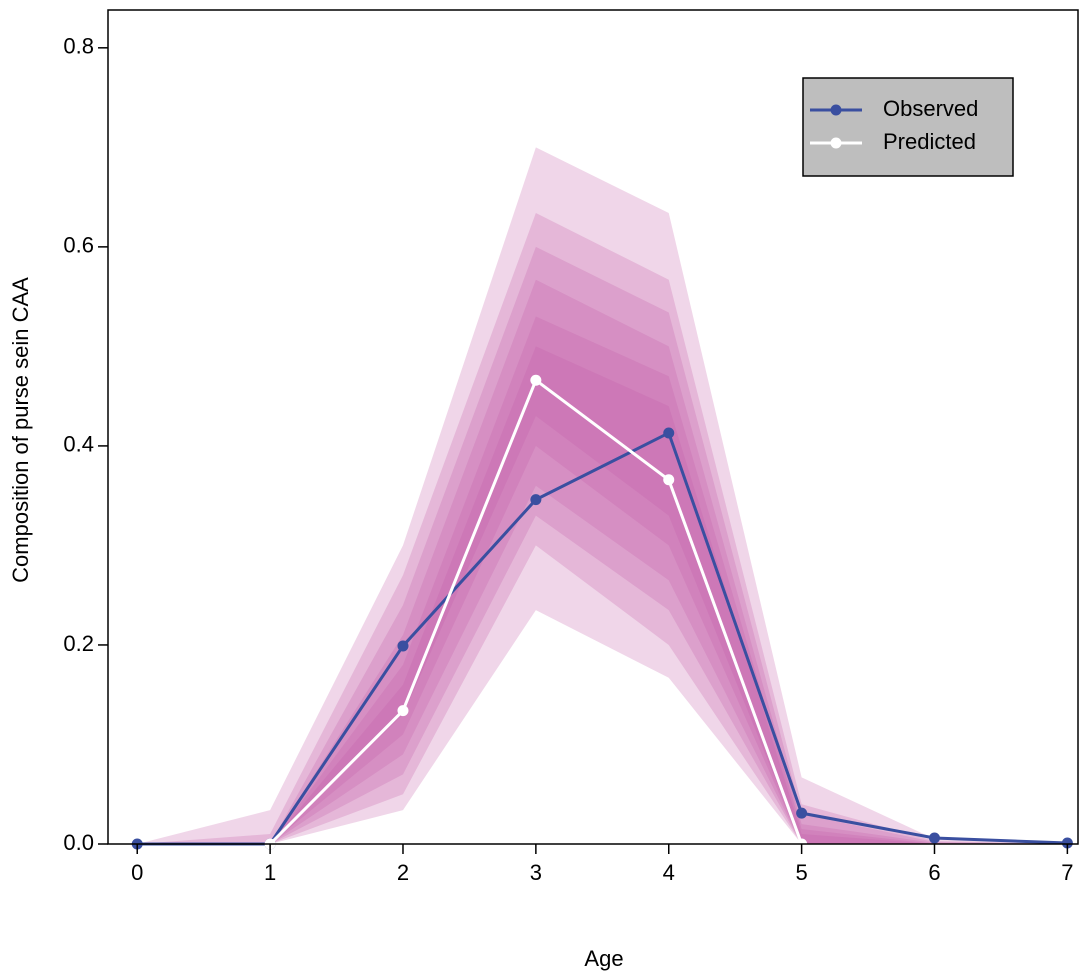 This screenshot has width=1080, height=978. I want to click on x-tick-label: 1, so click(270, 872).